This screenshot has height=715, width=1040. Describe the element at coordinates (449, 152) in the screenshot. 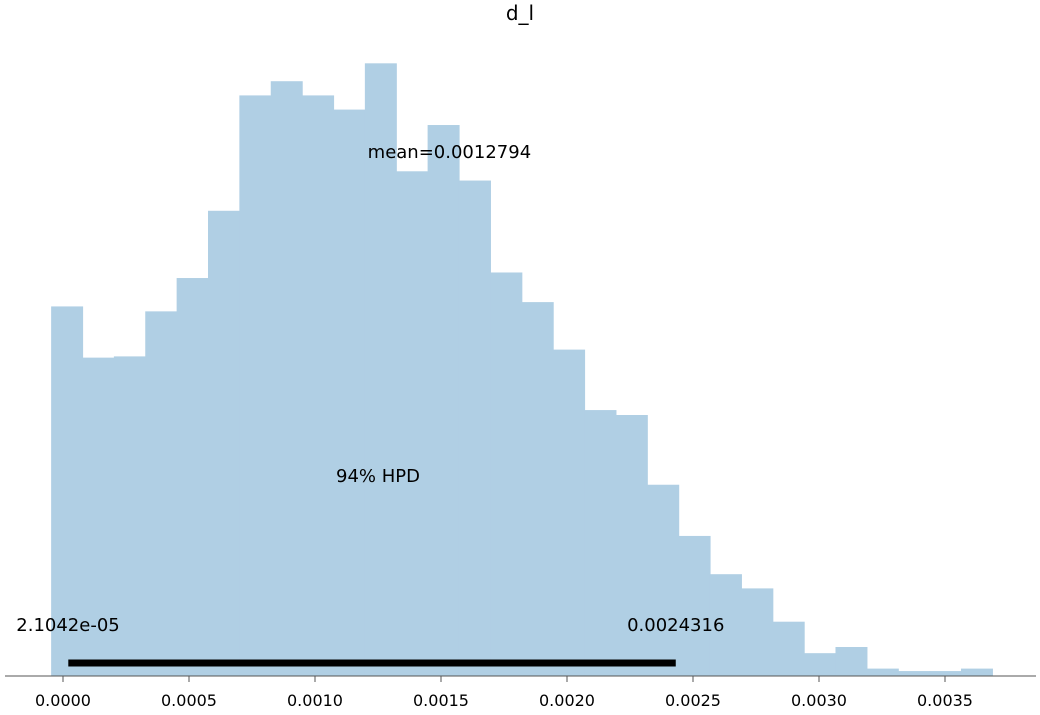

I see `mean-annotation: mean=0.0012794` at that location.